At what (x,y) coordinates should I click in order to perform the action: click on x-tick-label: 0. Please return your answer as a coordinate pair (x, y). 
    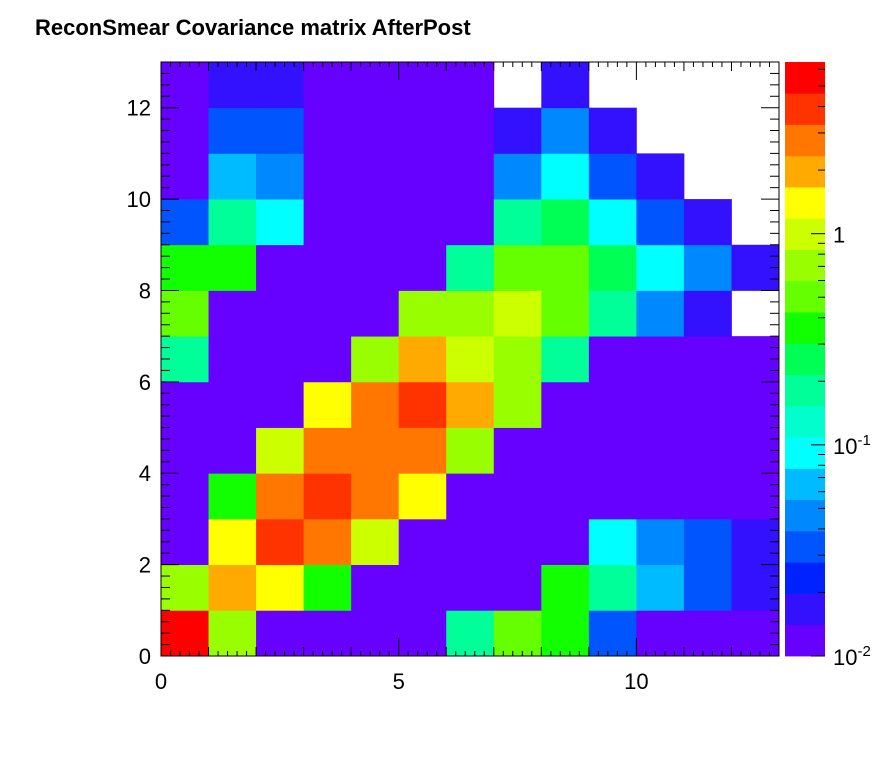
    Looking at the image, I should click on (161, 681).